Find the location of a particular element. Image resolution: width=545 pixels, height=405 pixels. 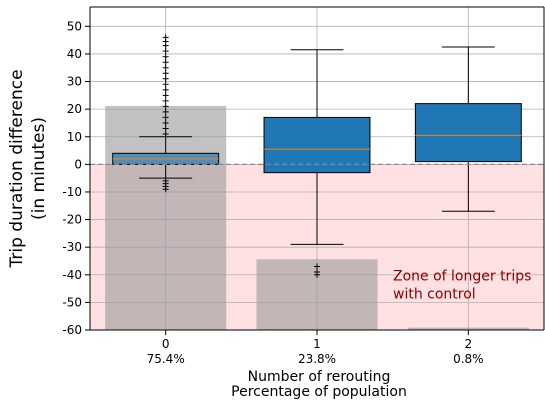

x-axis-title: Number of rerouting is located at coordinates (319, 377).